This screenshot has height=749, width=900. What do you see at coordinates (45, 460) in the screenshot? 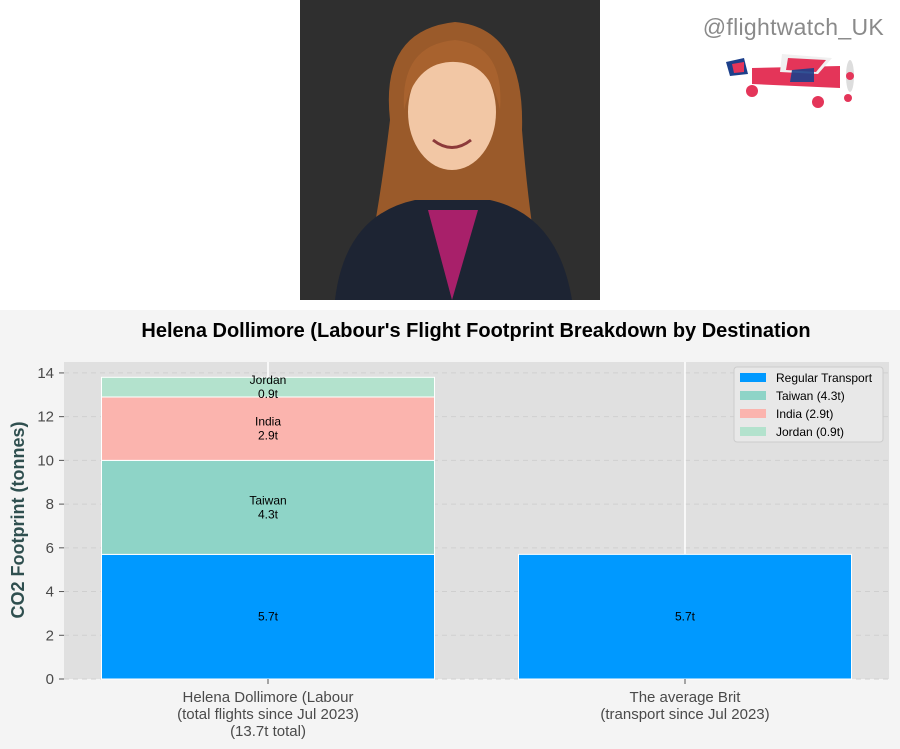
I see `y-tick-label: 10` at bounding box center [45, 460].